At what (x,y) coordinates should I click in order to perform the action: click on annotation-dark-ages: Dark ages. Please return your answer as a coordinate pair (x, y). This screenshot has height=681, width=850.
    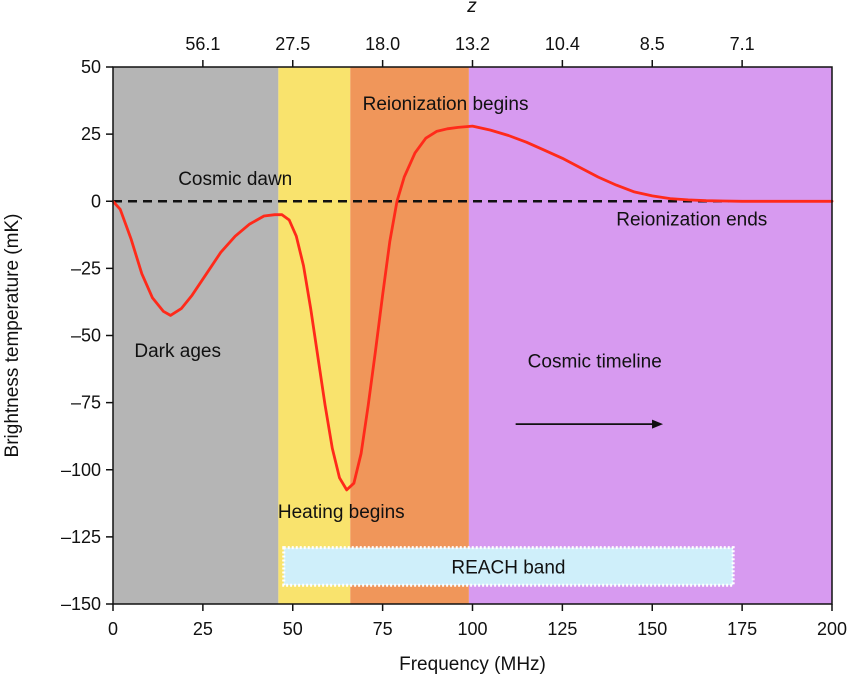
    Looking at the image, I should click on (177, 351).